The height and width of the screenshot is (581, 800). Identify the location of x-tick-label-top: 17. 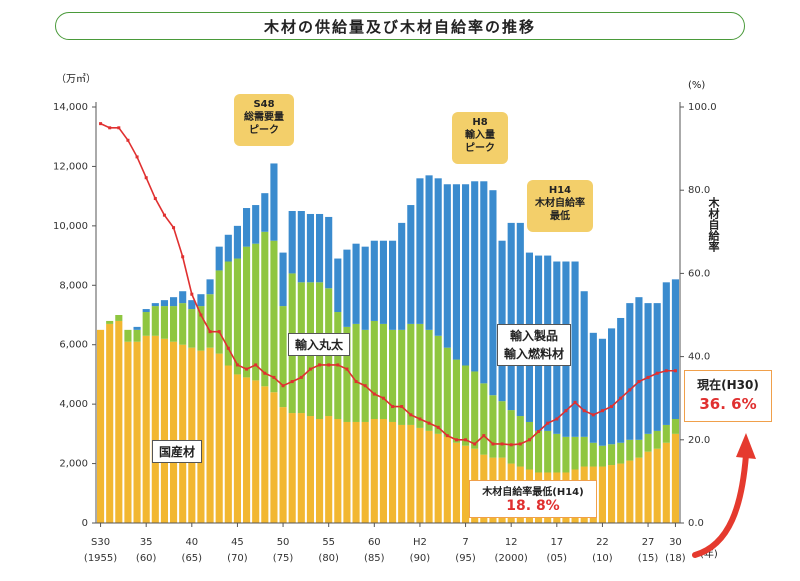
(556, 542).